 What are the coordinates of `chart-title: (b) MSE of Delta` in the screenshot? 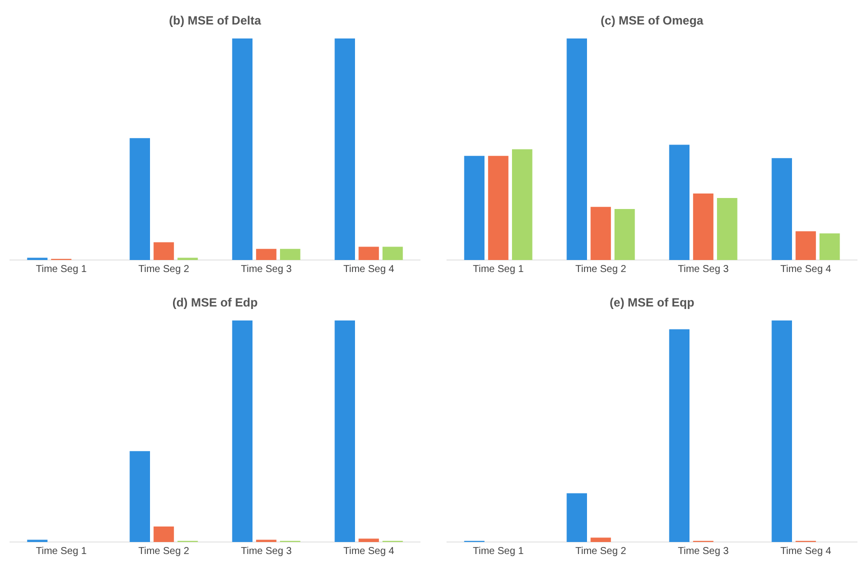 It's located at (215, 21).